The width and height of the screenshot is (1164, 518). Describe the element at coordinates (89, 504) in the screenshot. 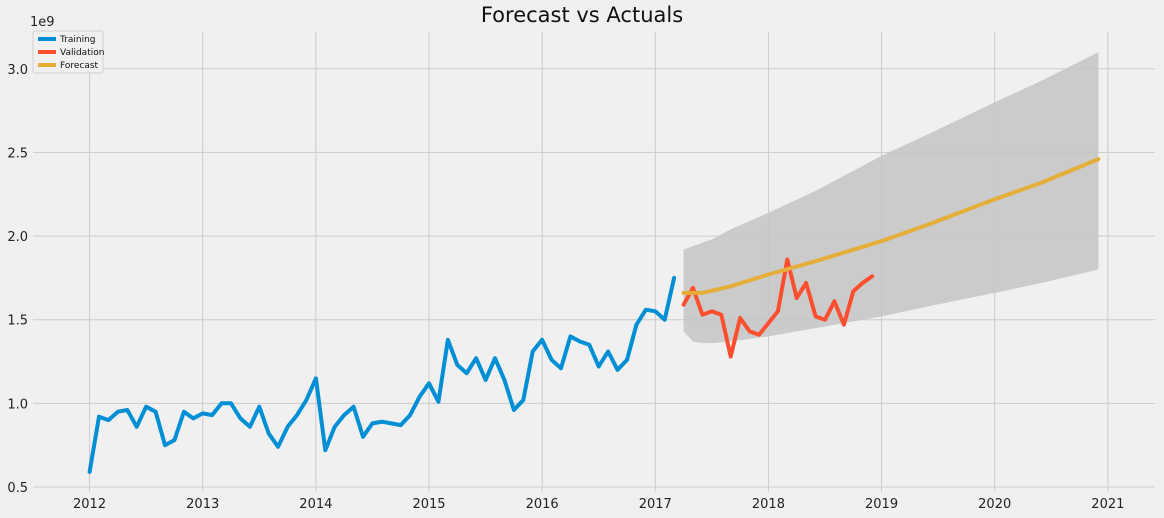

I see `x-tick-label: 2012` at that location.